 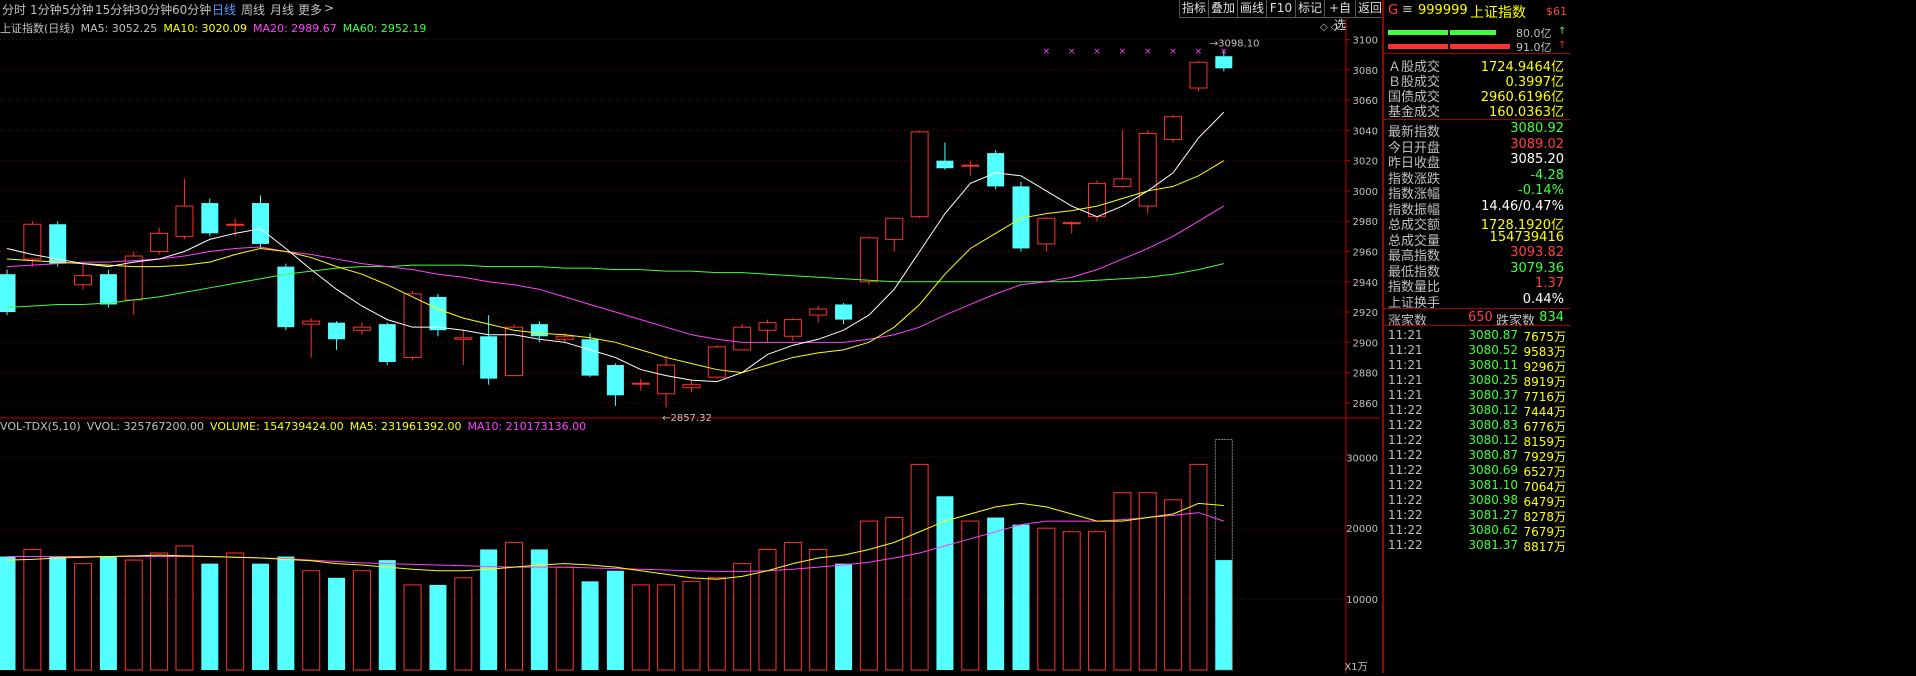 What do you see at coordinates (1476, 411) in the screenshot?
I see `tick-row-5: 11:22 3080.12 7444万` at bounding box center [1476, 411].